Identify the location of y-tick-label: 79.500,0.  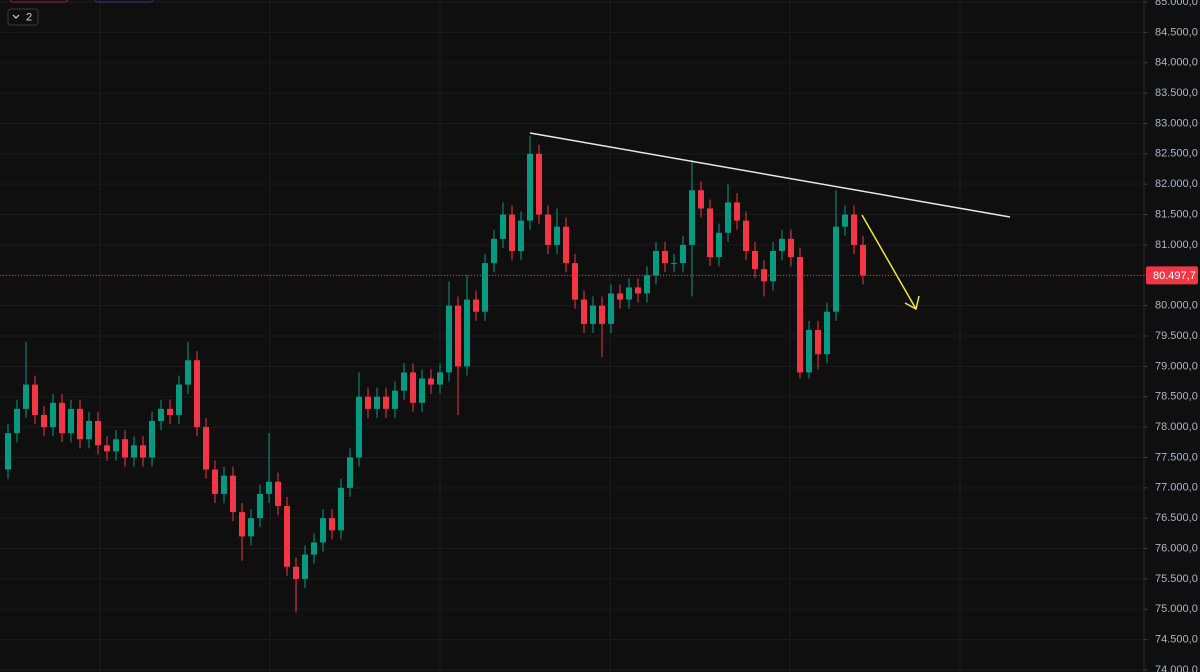
(1176, 336).